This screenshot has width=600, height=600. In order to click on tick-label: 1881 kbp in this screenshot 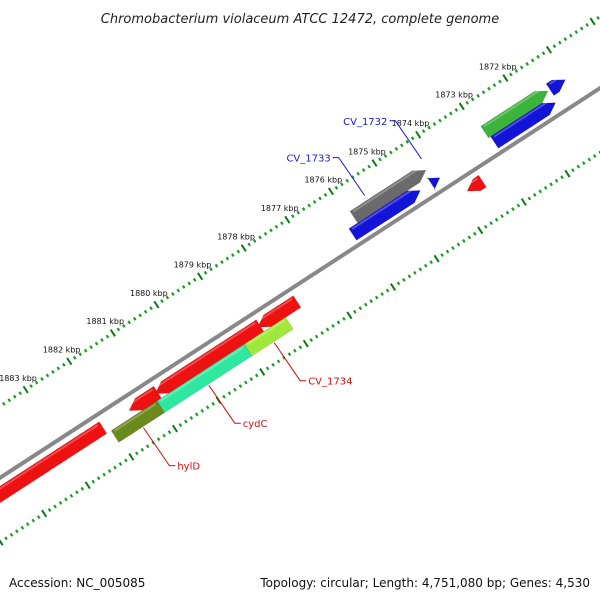, I will do `click(105, 321)`.